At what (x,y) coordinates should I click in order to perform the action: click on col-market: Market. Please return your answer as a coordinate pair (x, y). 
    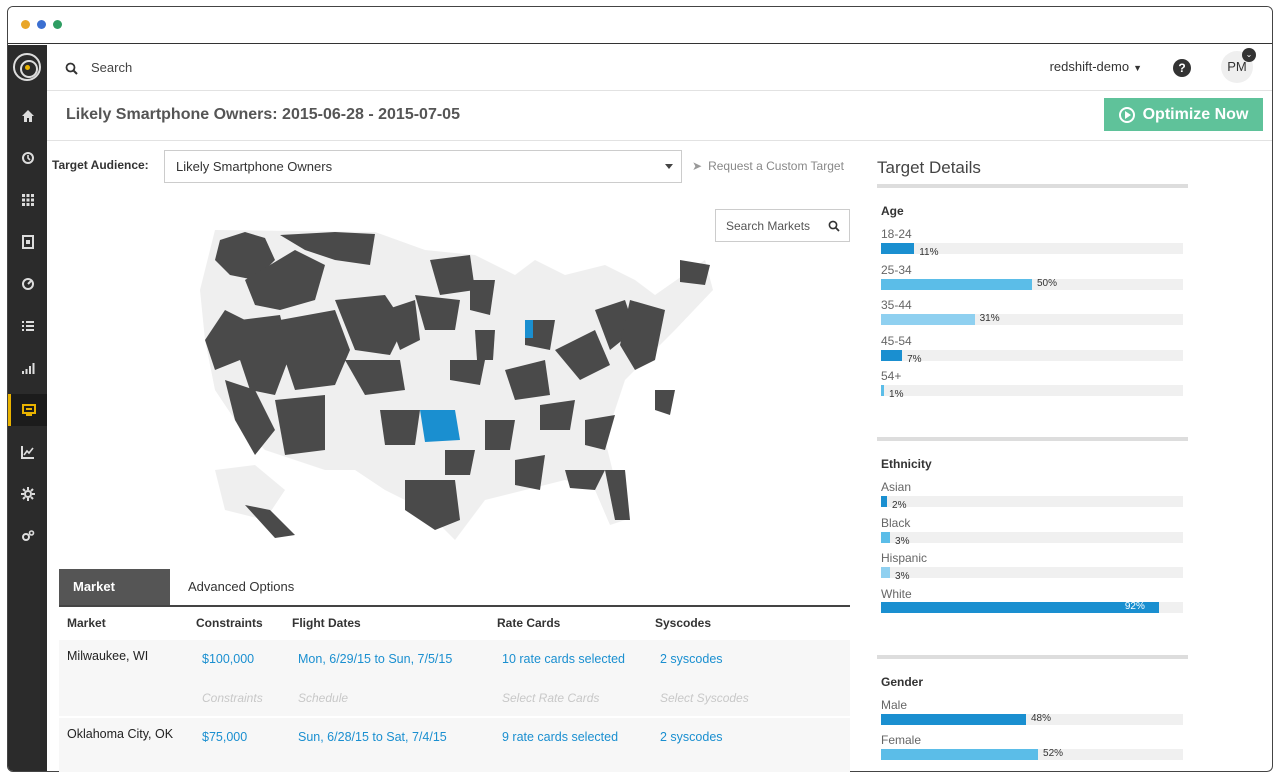
    Looking at the image, I should click on (86, 623).